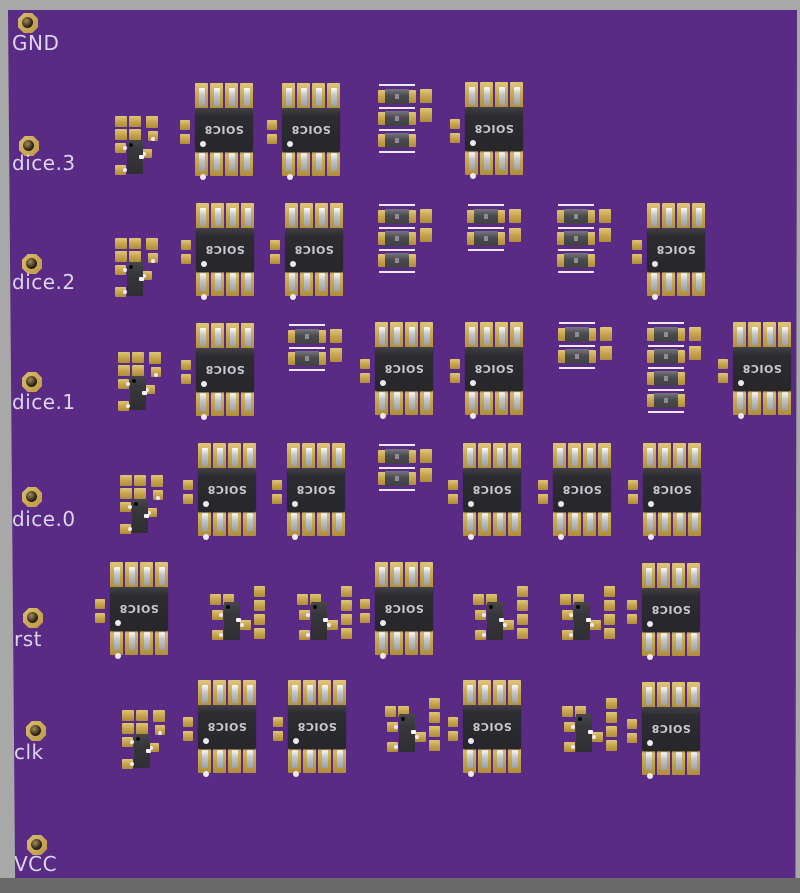 The image size is (800, 893). Describe the element at coordinates (308, 491) in the screenshot. I see `soic8-chip: SOIC8` at that location.